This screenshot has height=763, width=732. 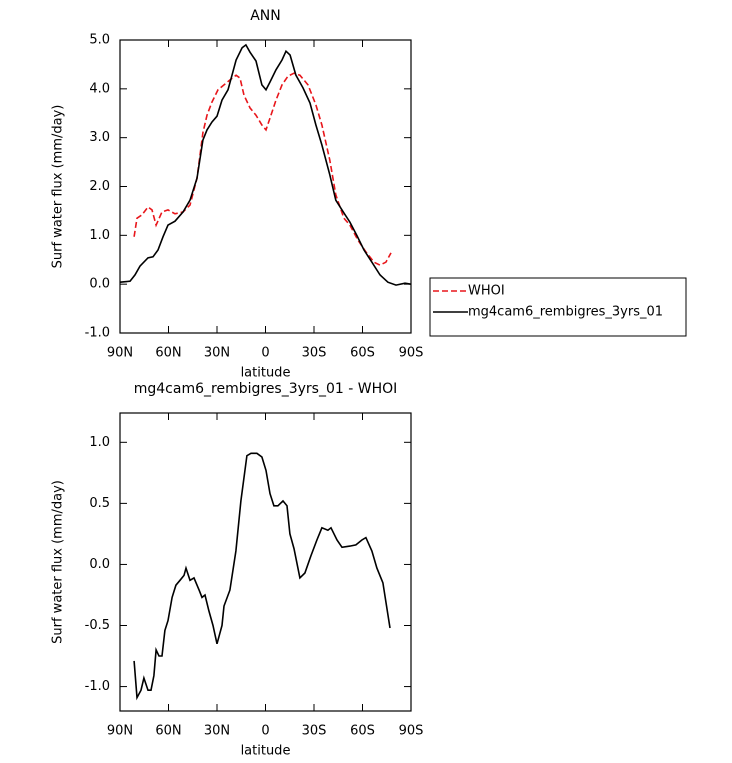 I want to click on chart-title: mg4cam6_rembigres_3yrs_01 - WHOI, so click(x=266, y=389).